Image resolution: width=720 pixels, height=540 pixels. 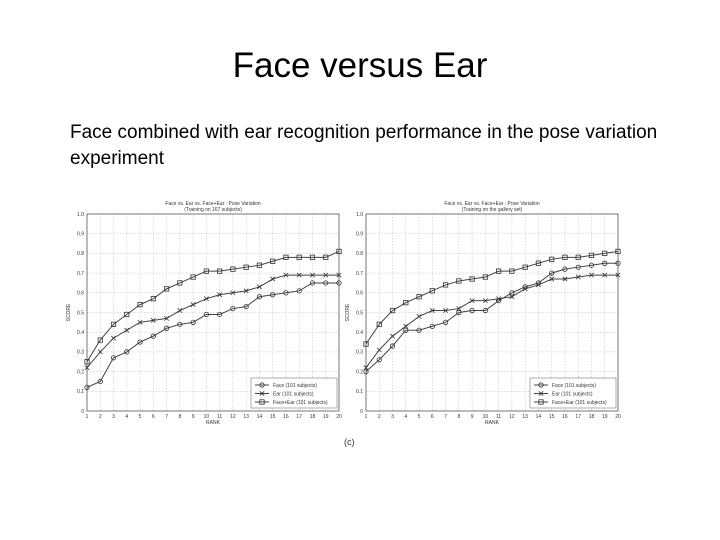 I want to click on legend-marker-circle, so click(x=262, y=385).